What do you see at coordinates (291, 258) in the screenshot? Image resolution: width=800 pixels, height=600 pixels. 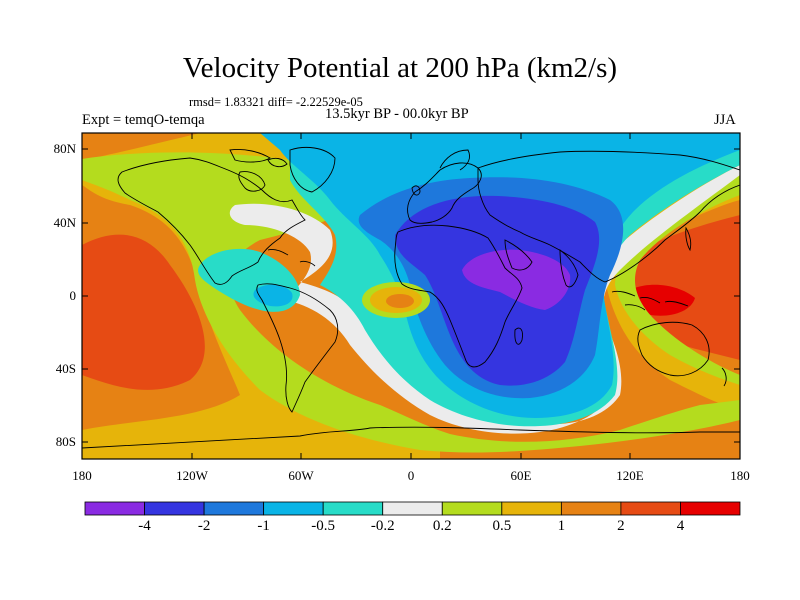 I see `coast-caribbean` at bounding box center [291, 258].